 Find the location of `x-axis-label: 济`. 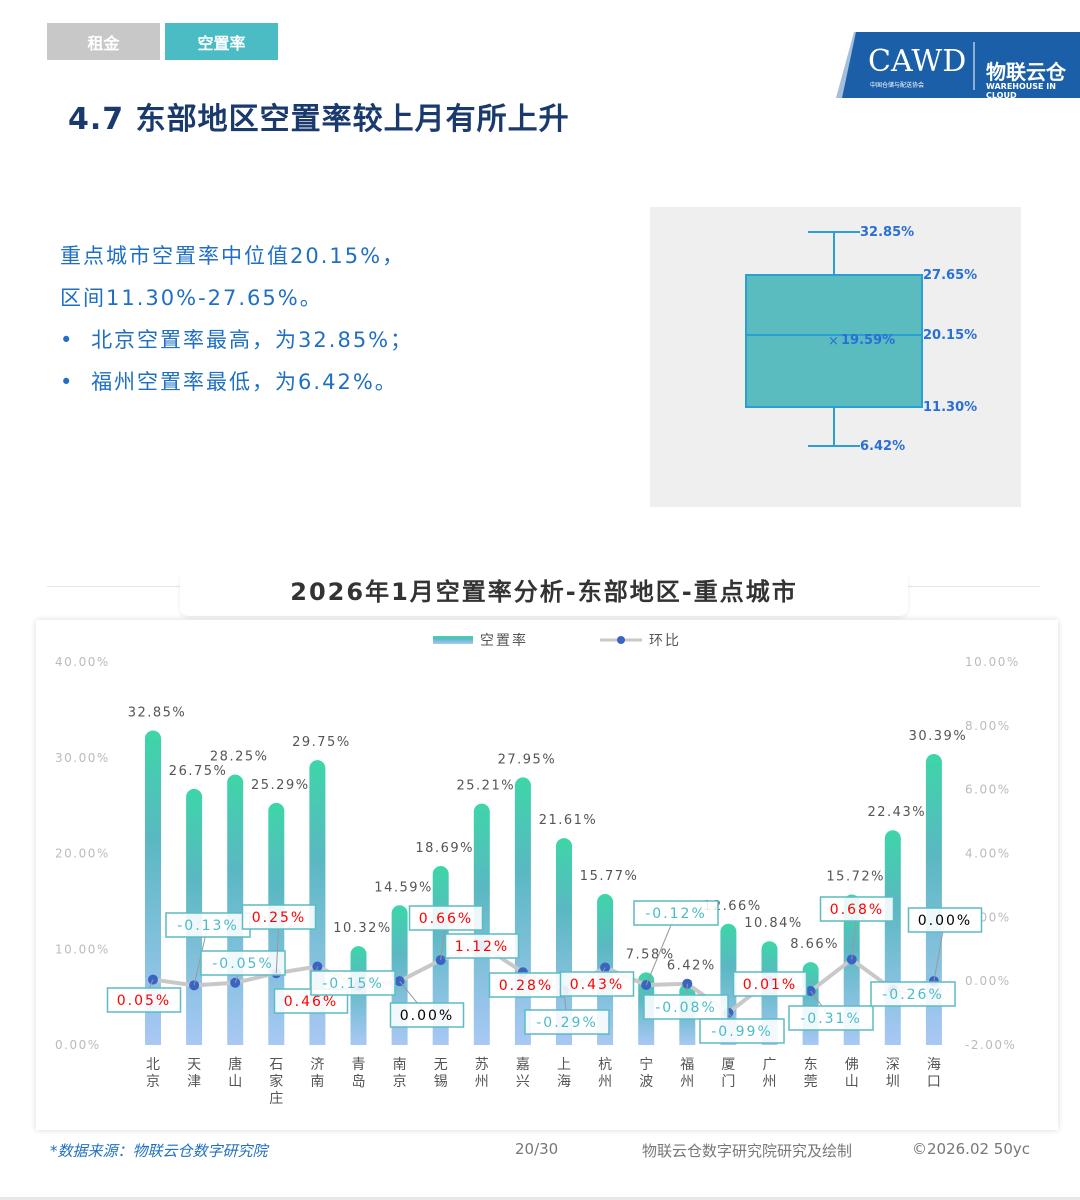

x-axis-label: 济 is located at coordinates (317, 1065).